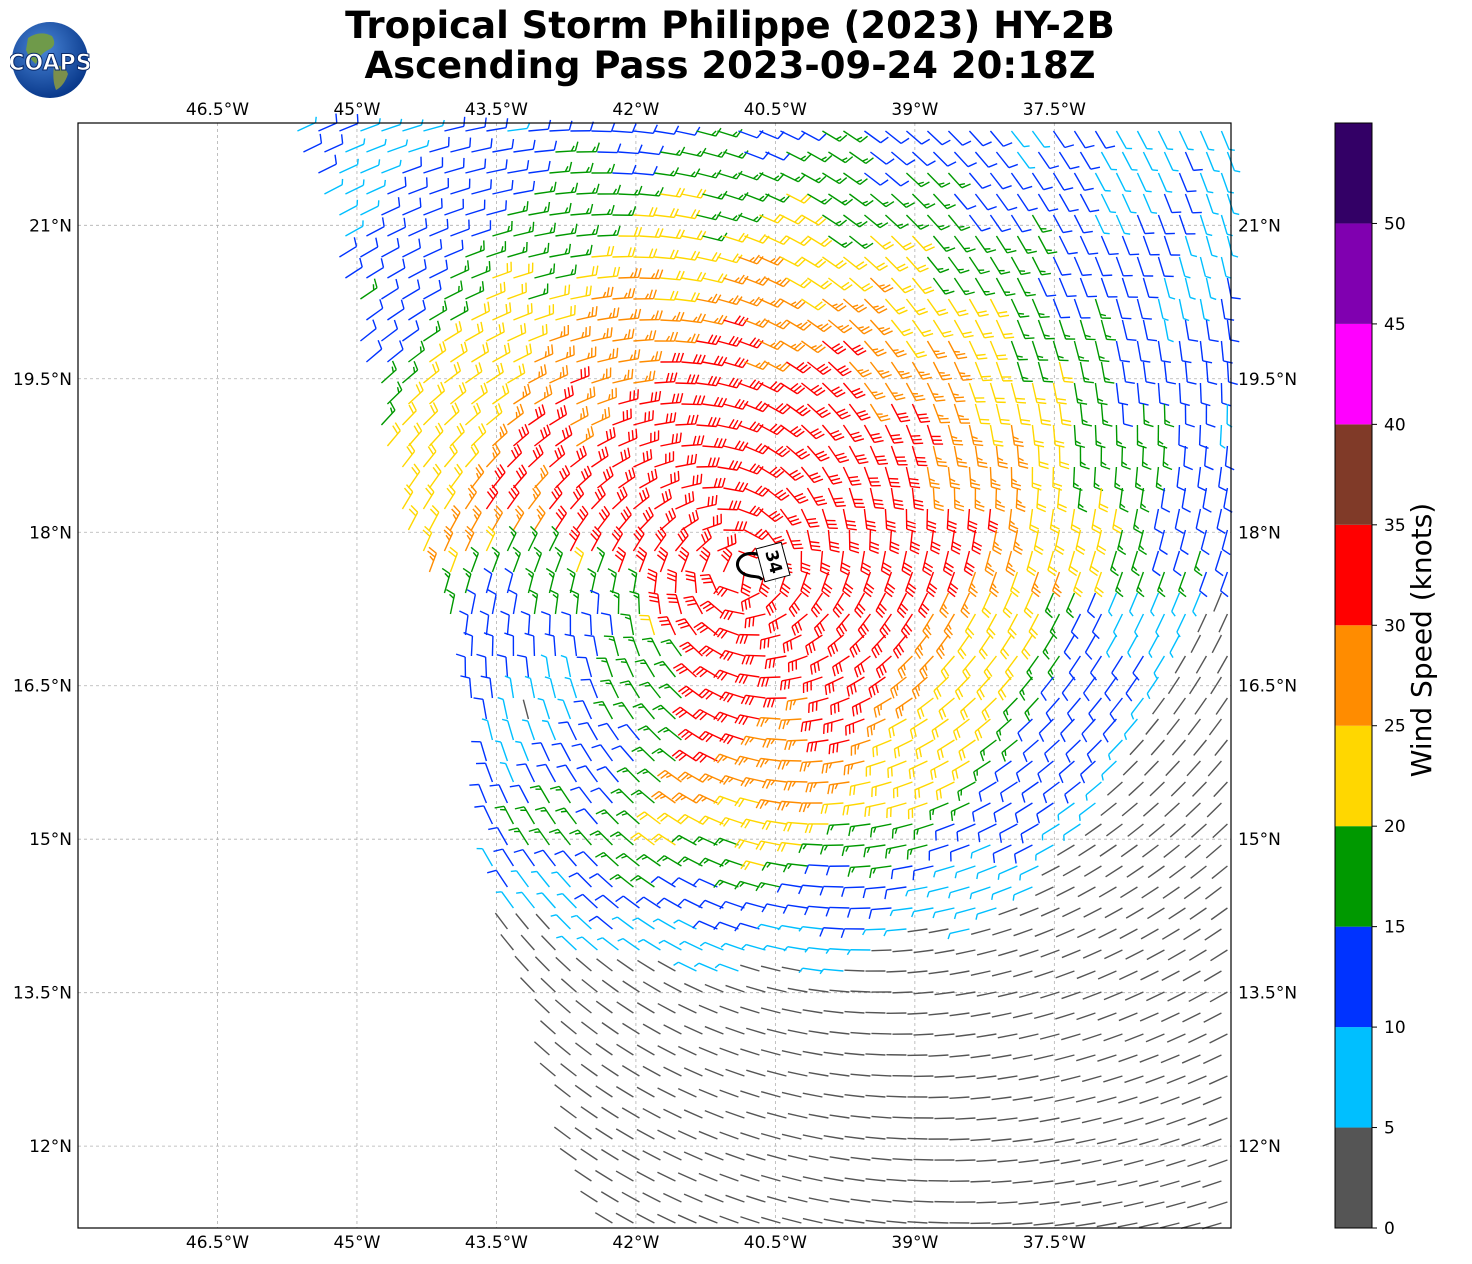  I want to click on lon-tick-label-bottom: 43.5°W, so click(496, 1243).